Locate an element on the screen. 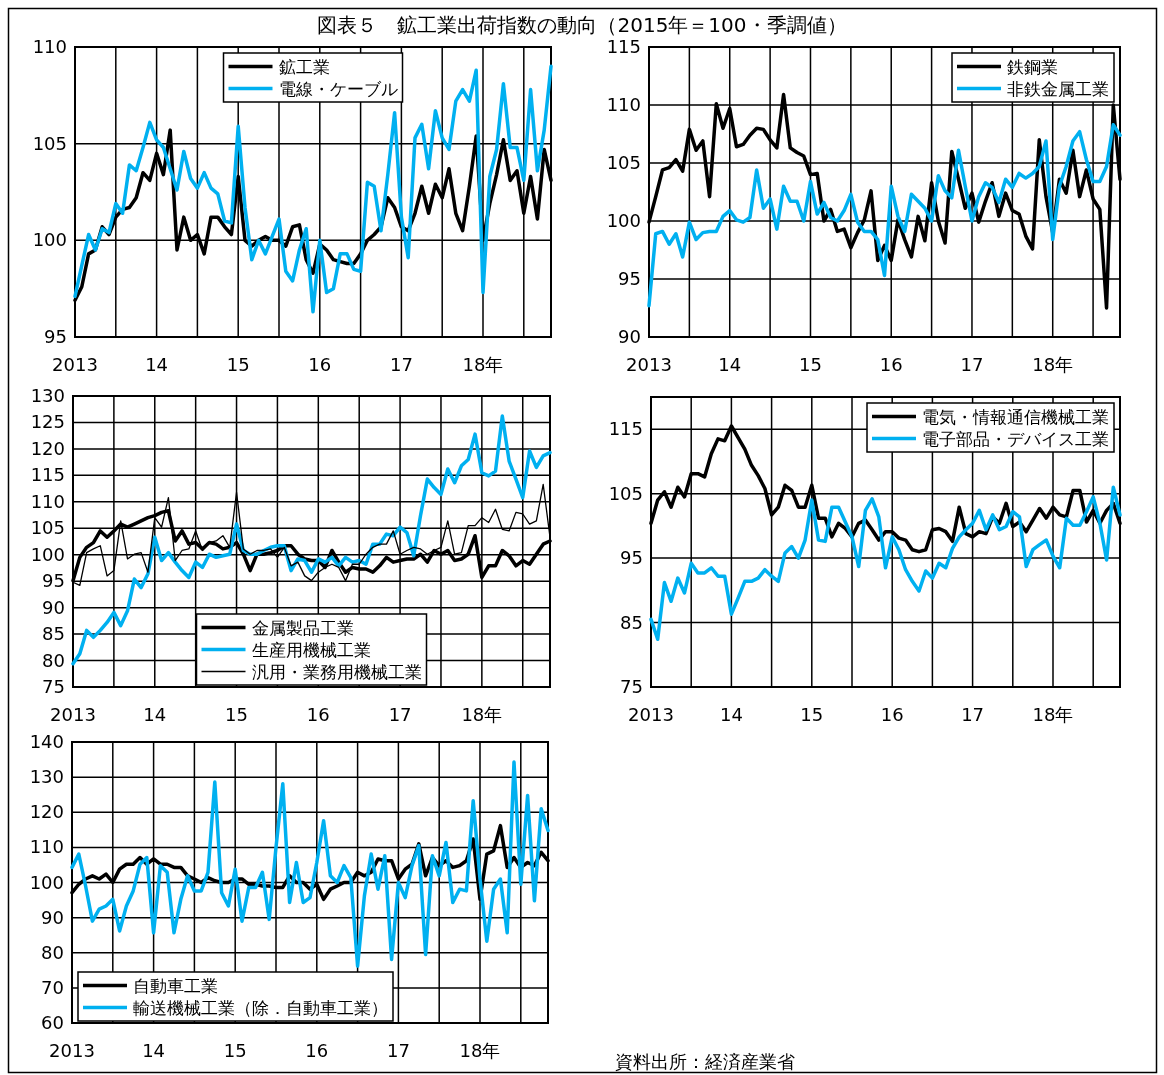 Image resolution: width=1164 pixels, height=1075 pixels. legend-label: 生産用機械工業 is located at coordinates (311, 649).